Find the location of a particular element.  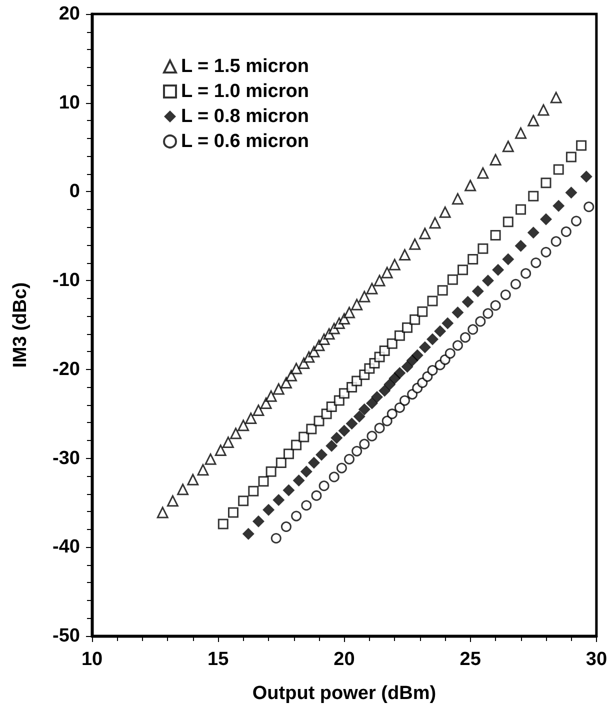

y-tick-label: -20 is located at coordinates (66, 369).